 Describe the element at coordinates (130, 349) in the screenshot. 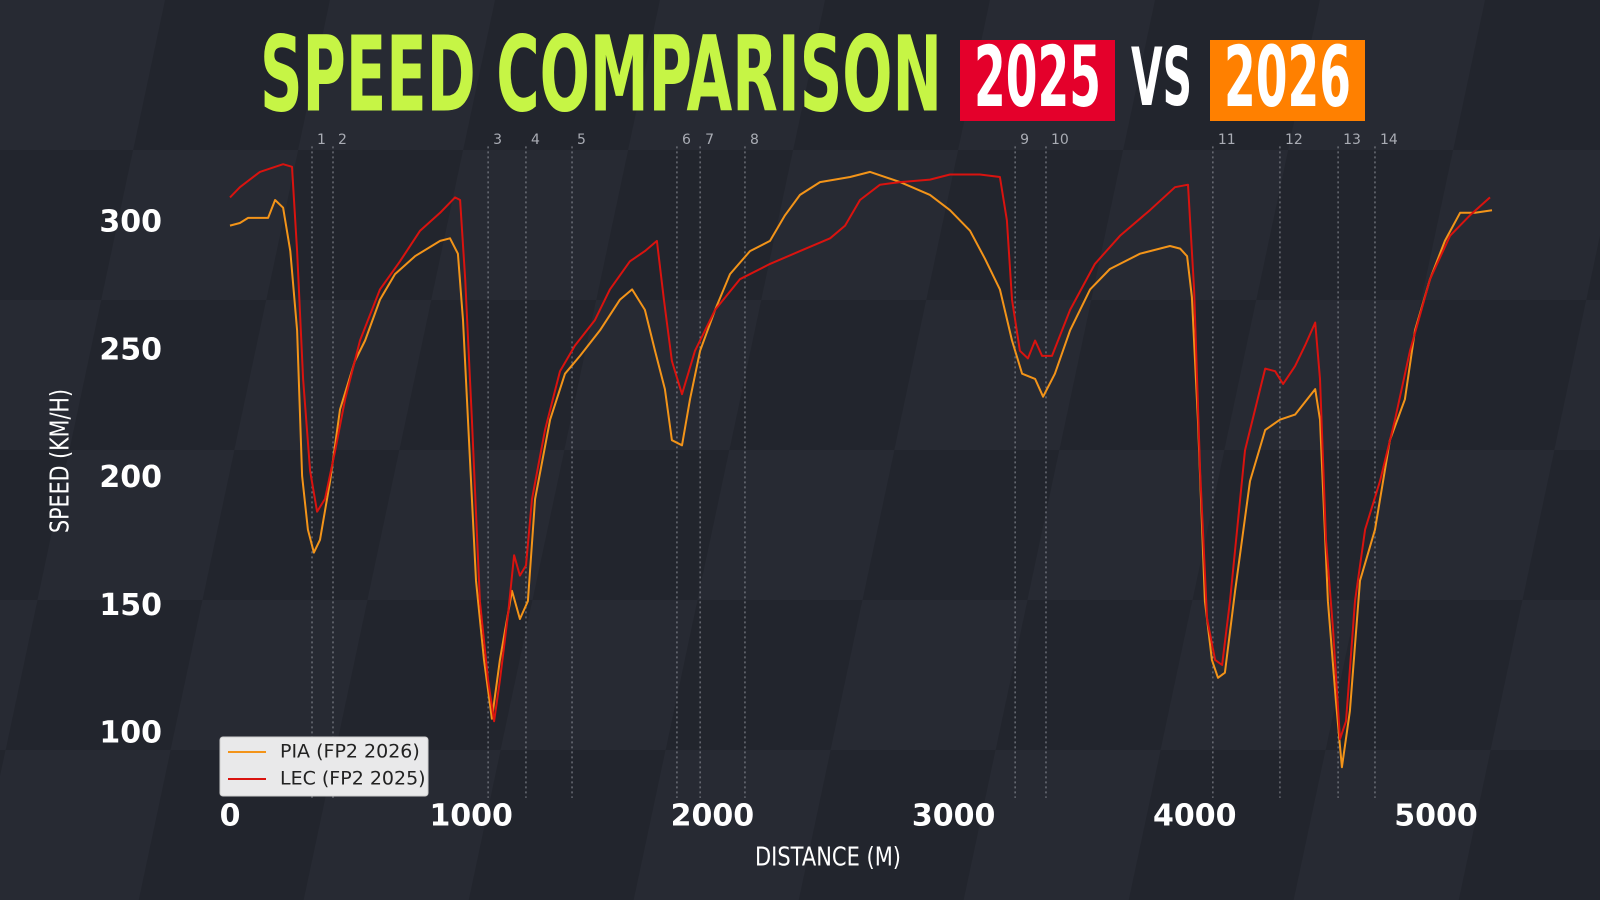

I see `y-tick-label: 250` at that location.